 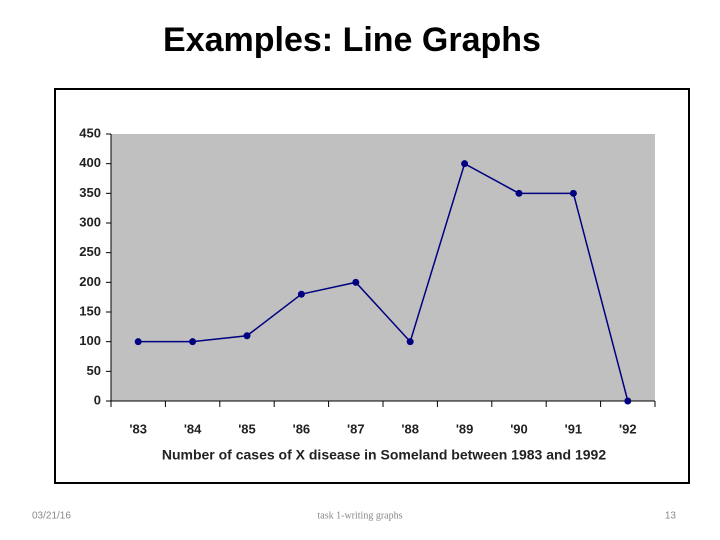 What do you see at coordinates (360, 515) in the screenshot?
I see `footer-center: task 1-writing graphs` at bounding box center [360, 515].